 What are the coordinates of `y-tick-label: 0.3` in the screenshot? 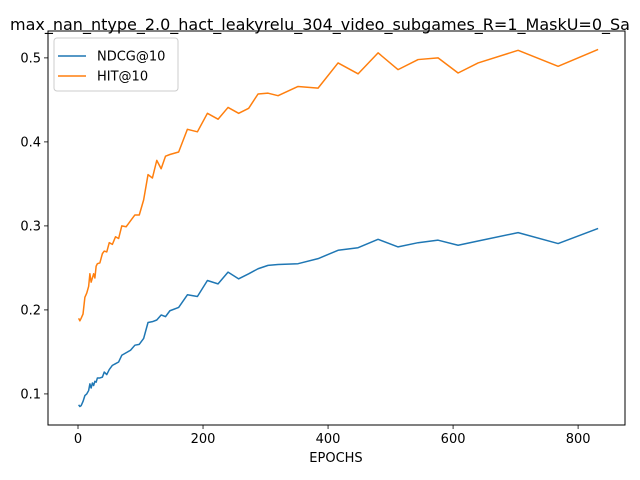 It's located at (30, 226).